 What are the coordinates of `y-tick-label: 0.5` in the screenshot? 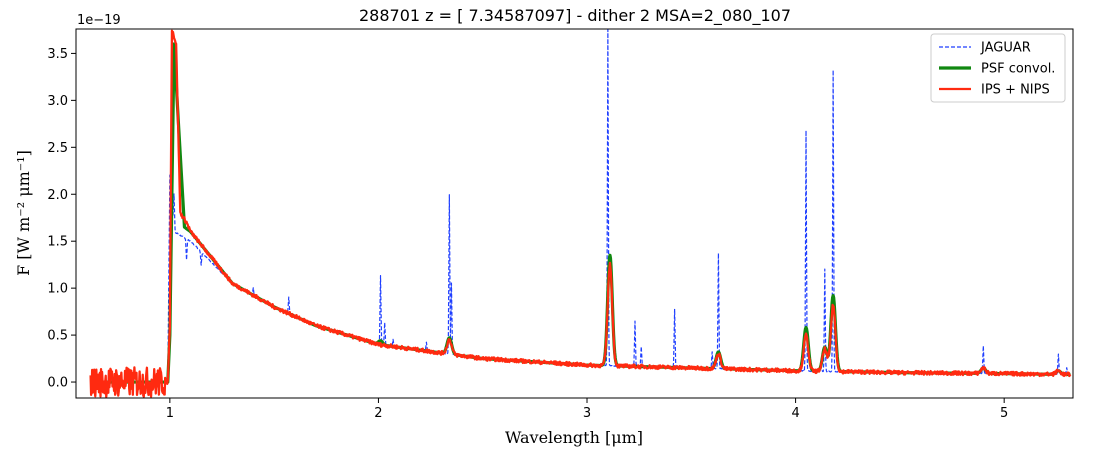 It's located at (57, 336).